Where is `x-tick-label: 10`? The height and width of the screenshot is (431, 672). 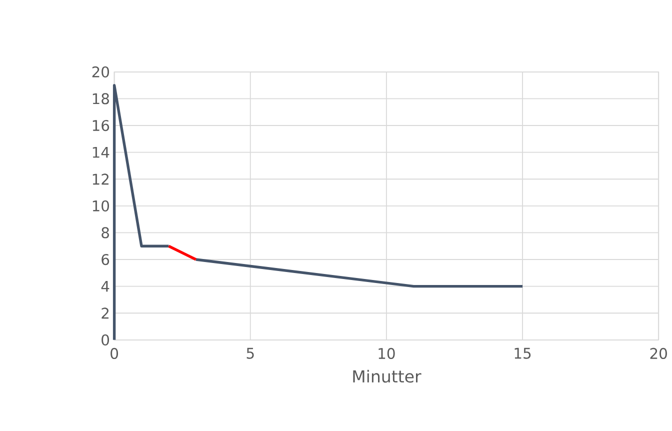 x-tick-label: 10 is located at coordinates (386, 353).